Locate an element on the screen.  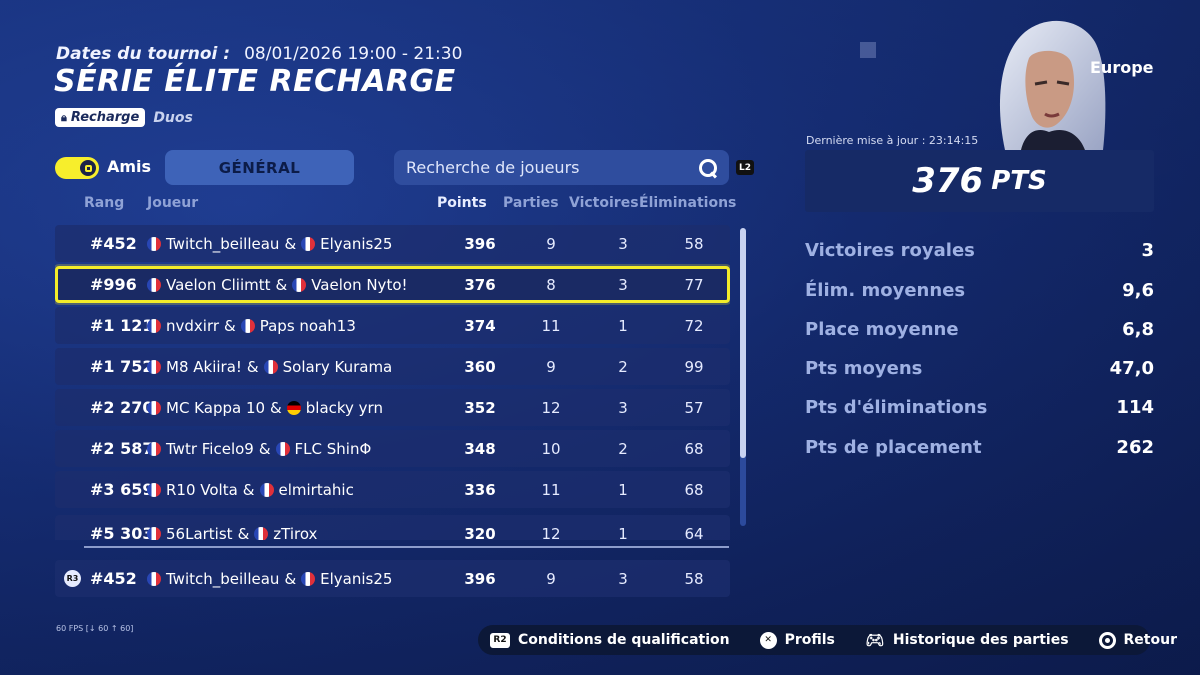
table-row: #5 303 56Lartist & zTirox 320 12 1 64 is located at coordinates (392, 527).